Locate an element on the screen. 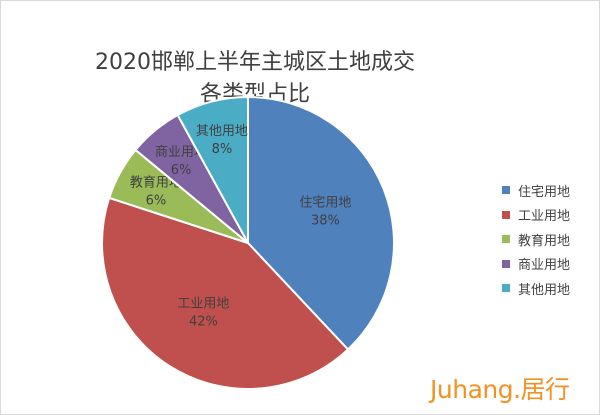 The width and height of the screenshot is (600, 415). legend-item-1: 工业用地 is located at coordinates (536, 215).